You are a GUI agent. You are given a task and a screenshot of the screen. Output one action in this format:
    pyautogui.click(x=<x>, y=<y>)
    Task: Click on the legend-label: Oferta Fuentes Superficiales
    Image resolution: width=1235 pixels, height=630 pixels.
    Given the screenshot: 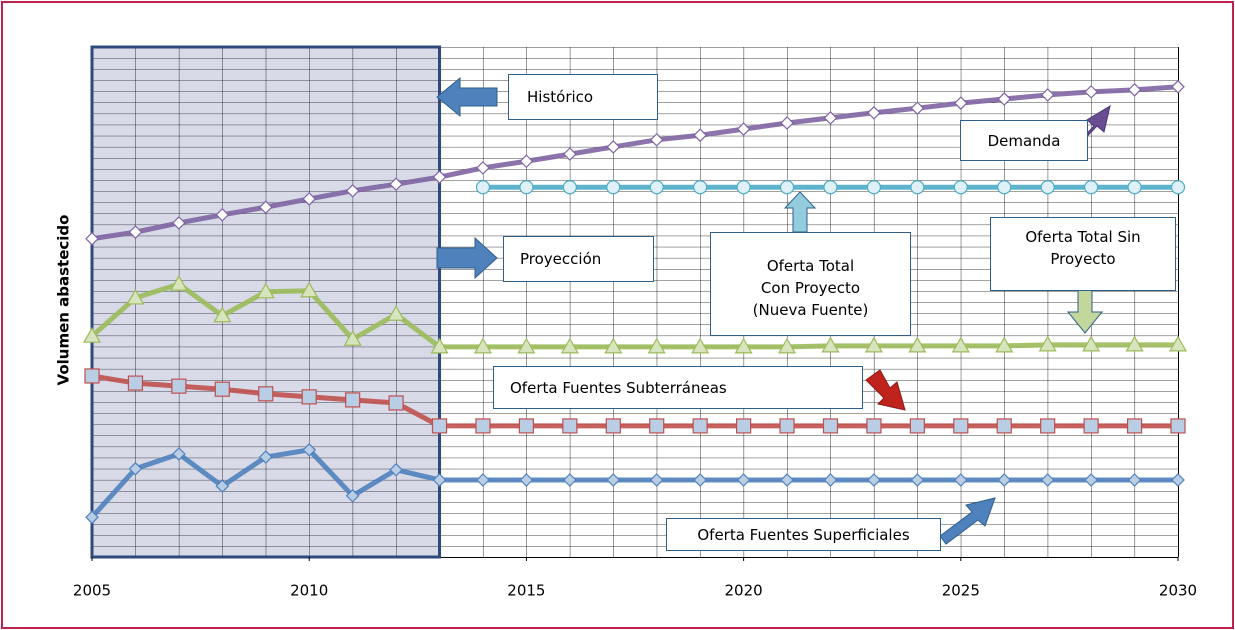 What is the action you would take?
    pyautogui.click(x=803, y=534)
    